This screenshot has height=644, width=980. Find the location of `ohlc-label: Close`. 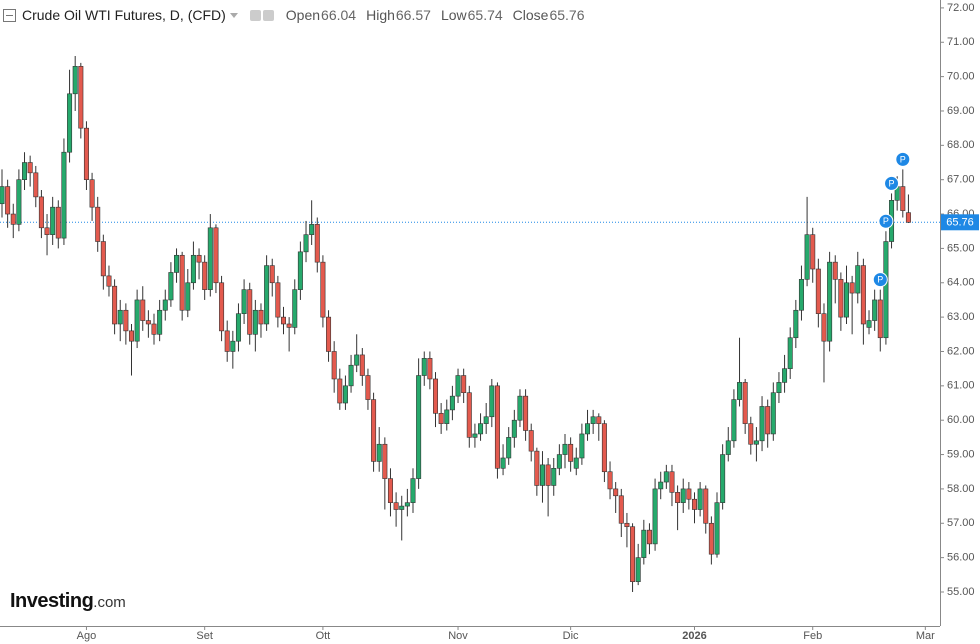

ohlc-label: Close is located at coordinates (530, 15).